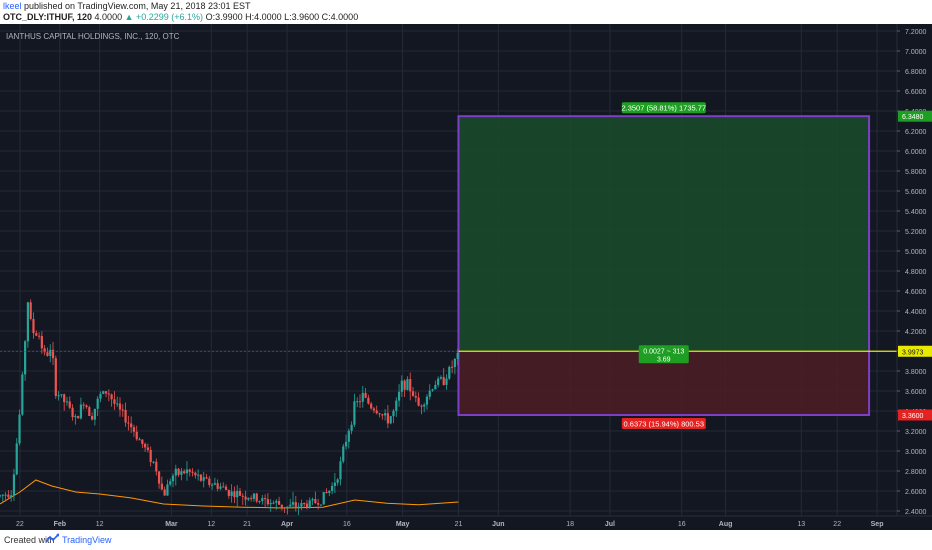 This screenshot has height=550, width=932. What do you see at coordinates (20, 524) in the screenshot?
I see `x-tick-label: 22` at bounding box center [20, 524].